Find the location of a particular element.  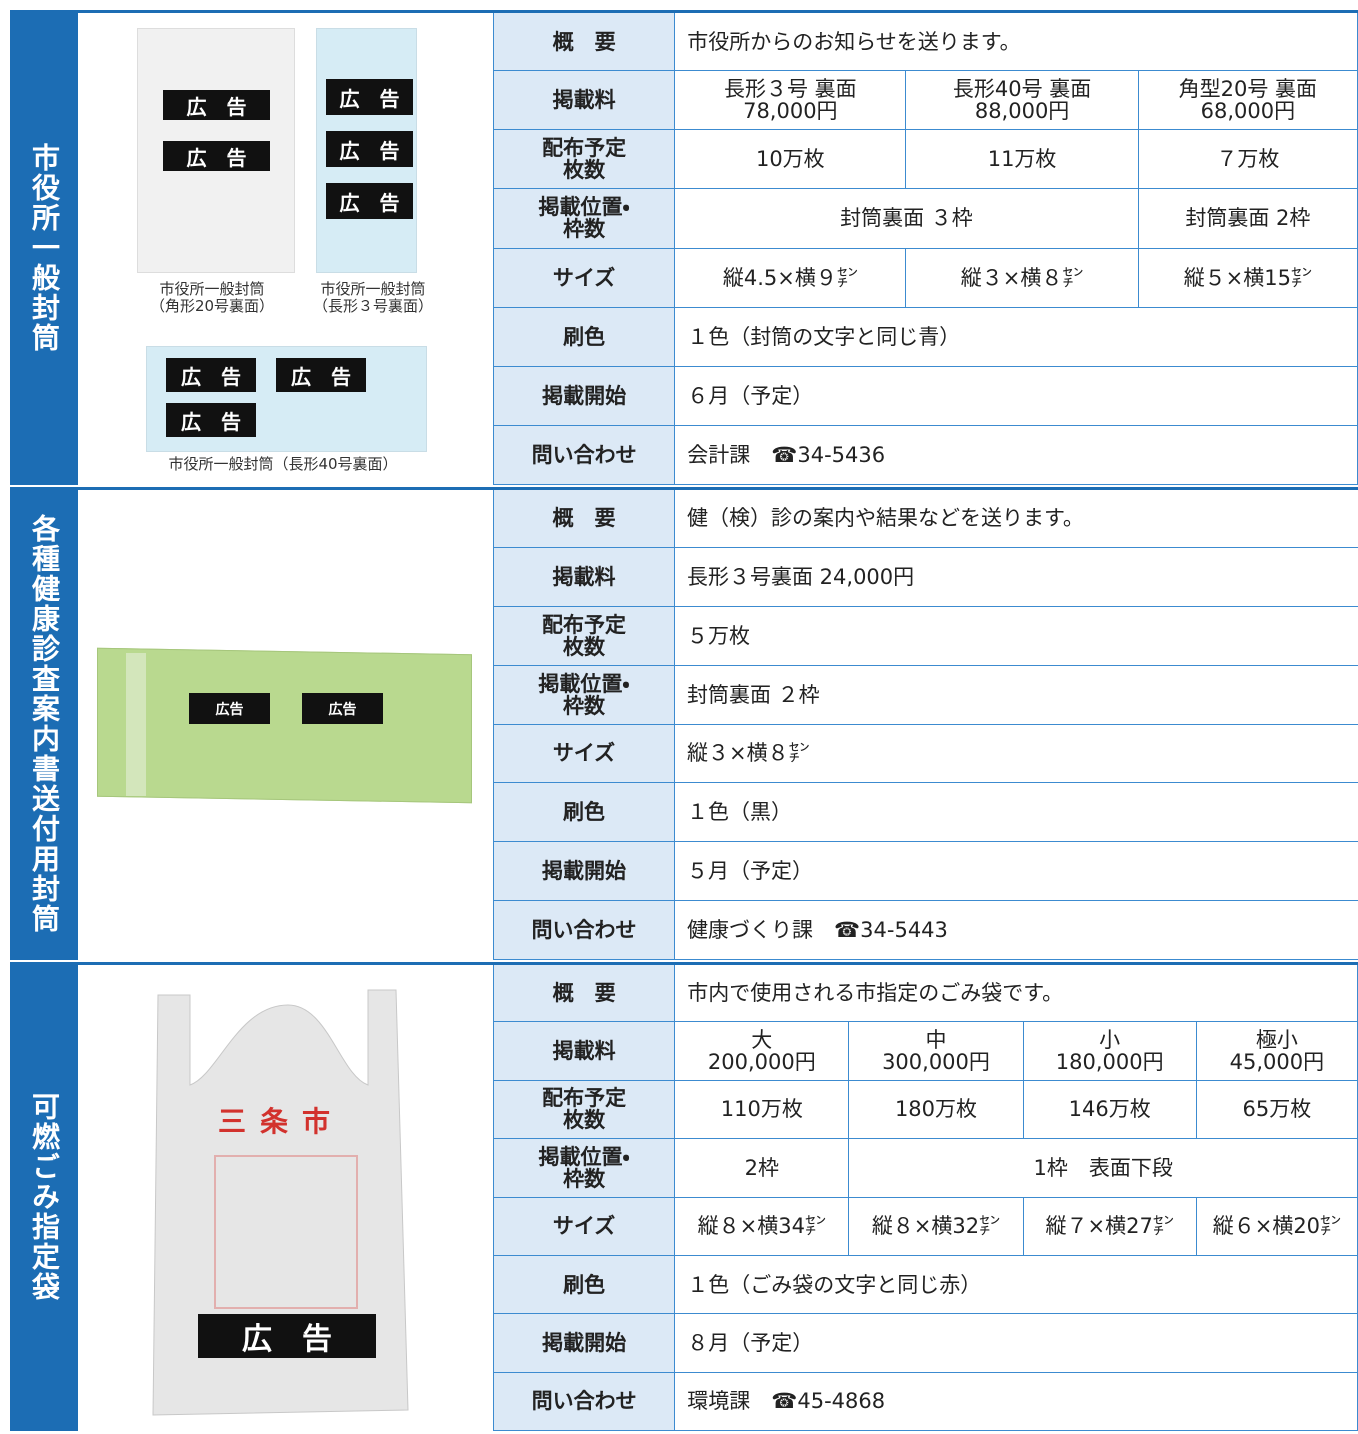

row-value: 2枠 is located at coordinates (762, 1168).